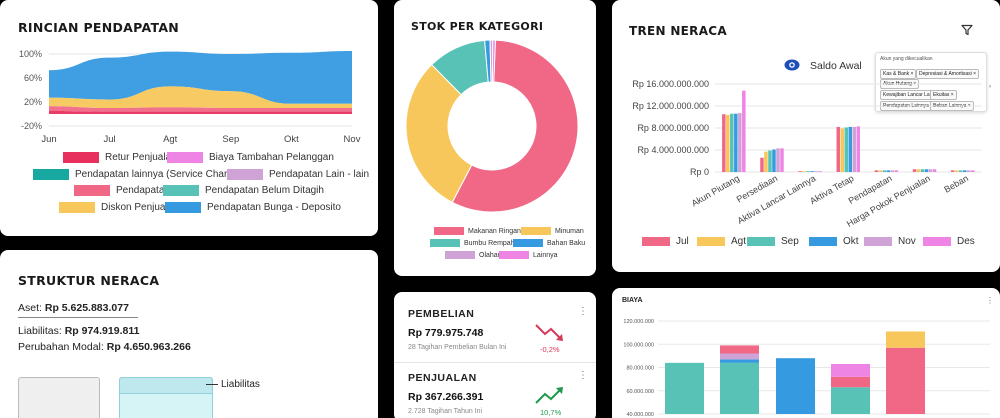  What do you see at coordinates (158, 174) in the screenshot?
I see `legend-label: Pendapatan lainnya (Service Charge)` at bounding box center [158, 174].